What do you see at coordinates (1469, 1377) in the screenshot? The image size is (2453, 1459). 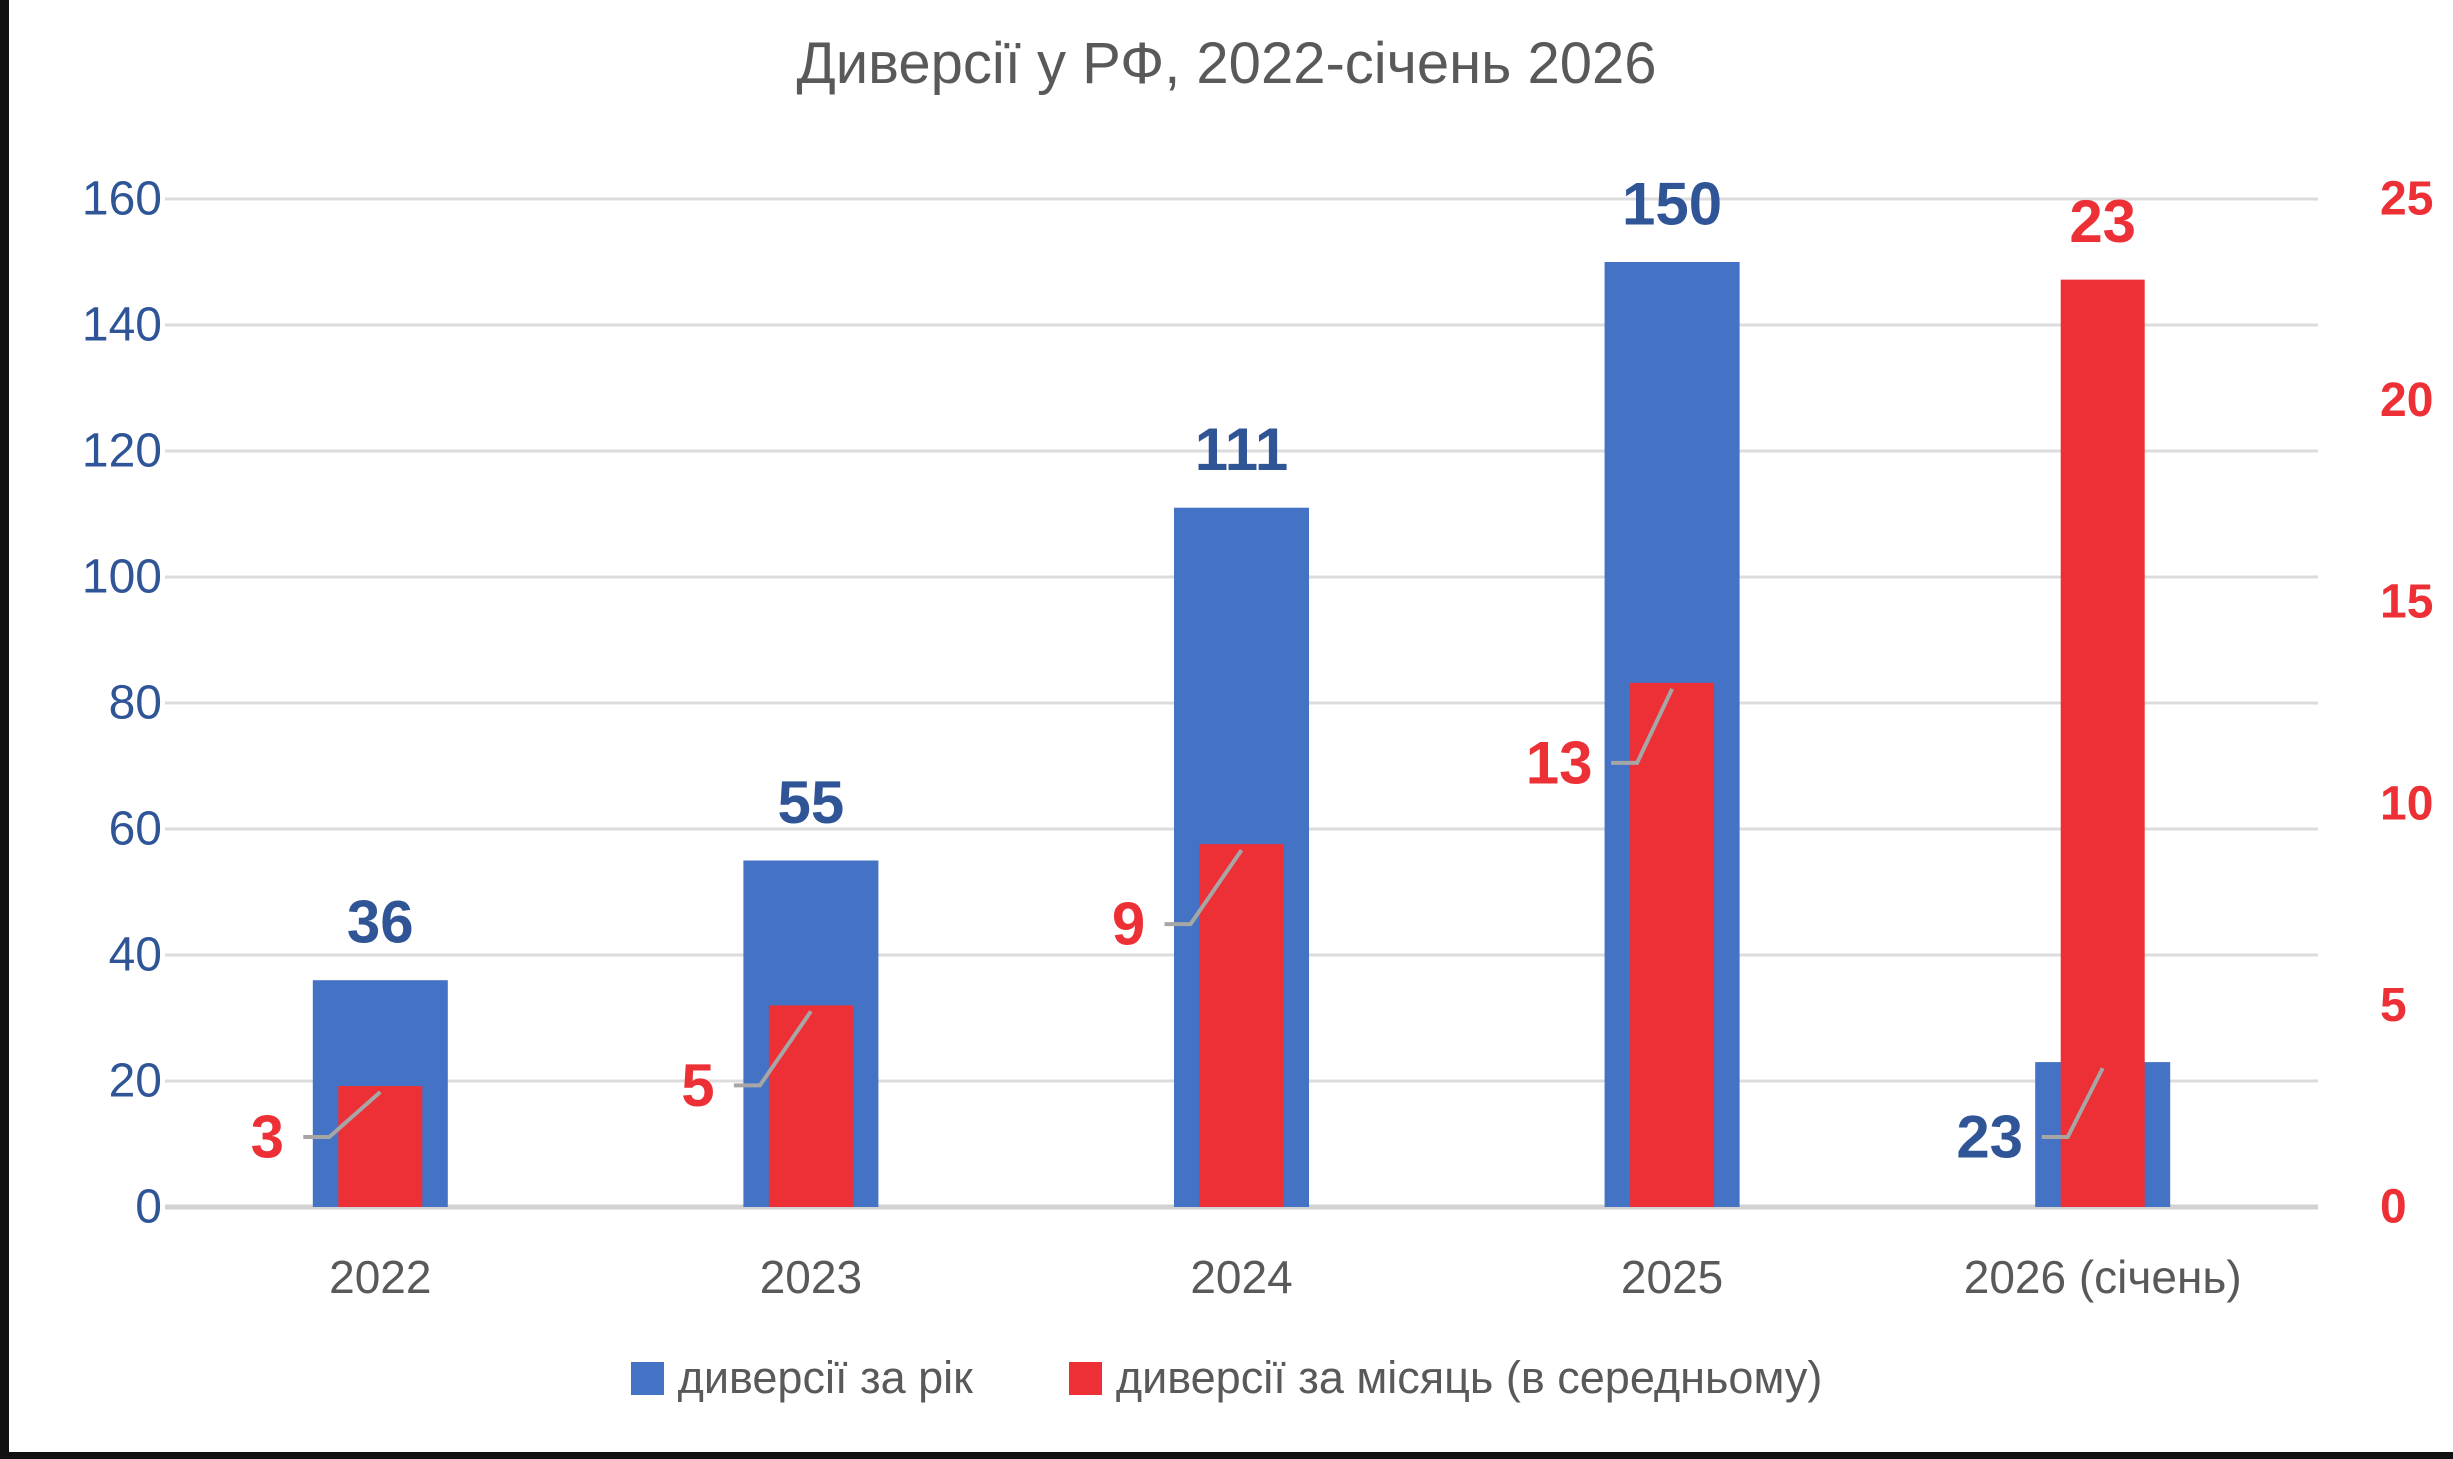 I see `legend-label: диверсії за місяць (в середньому)` at bounding box center [1469, 1377].